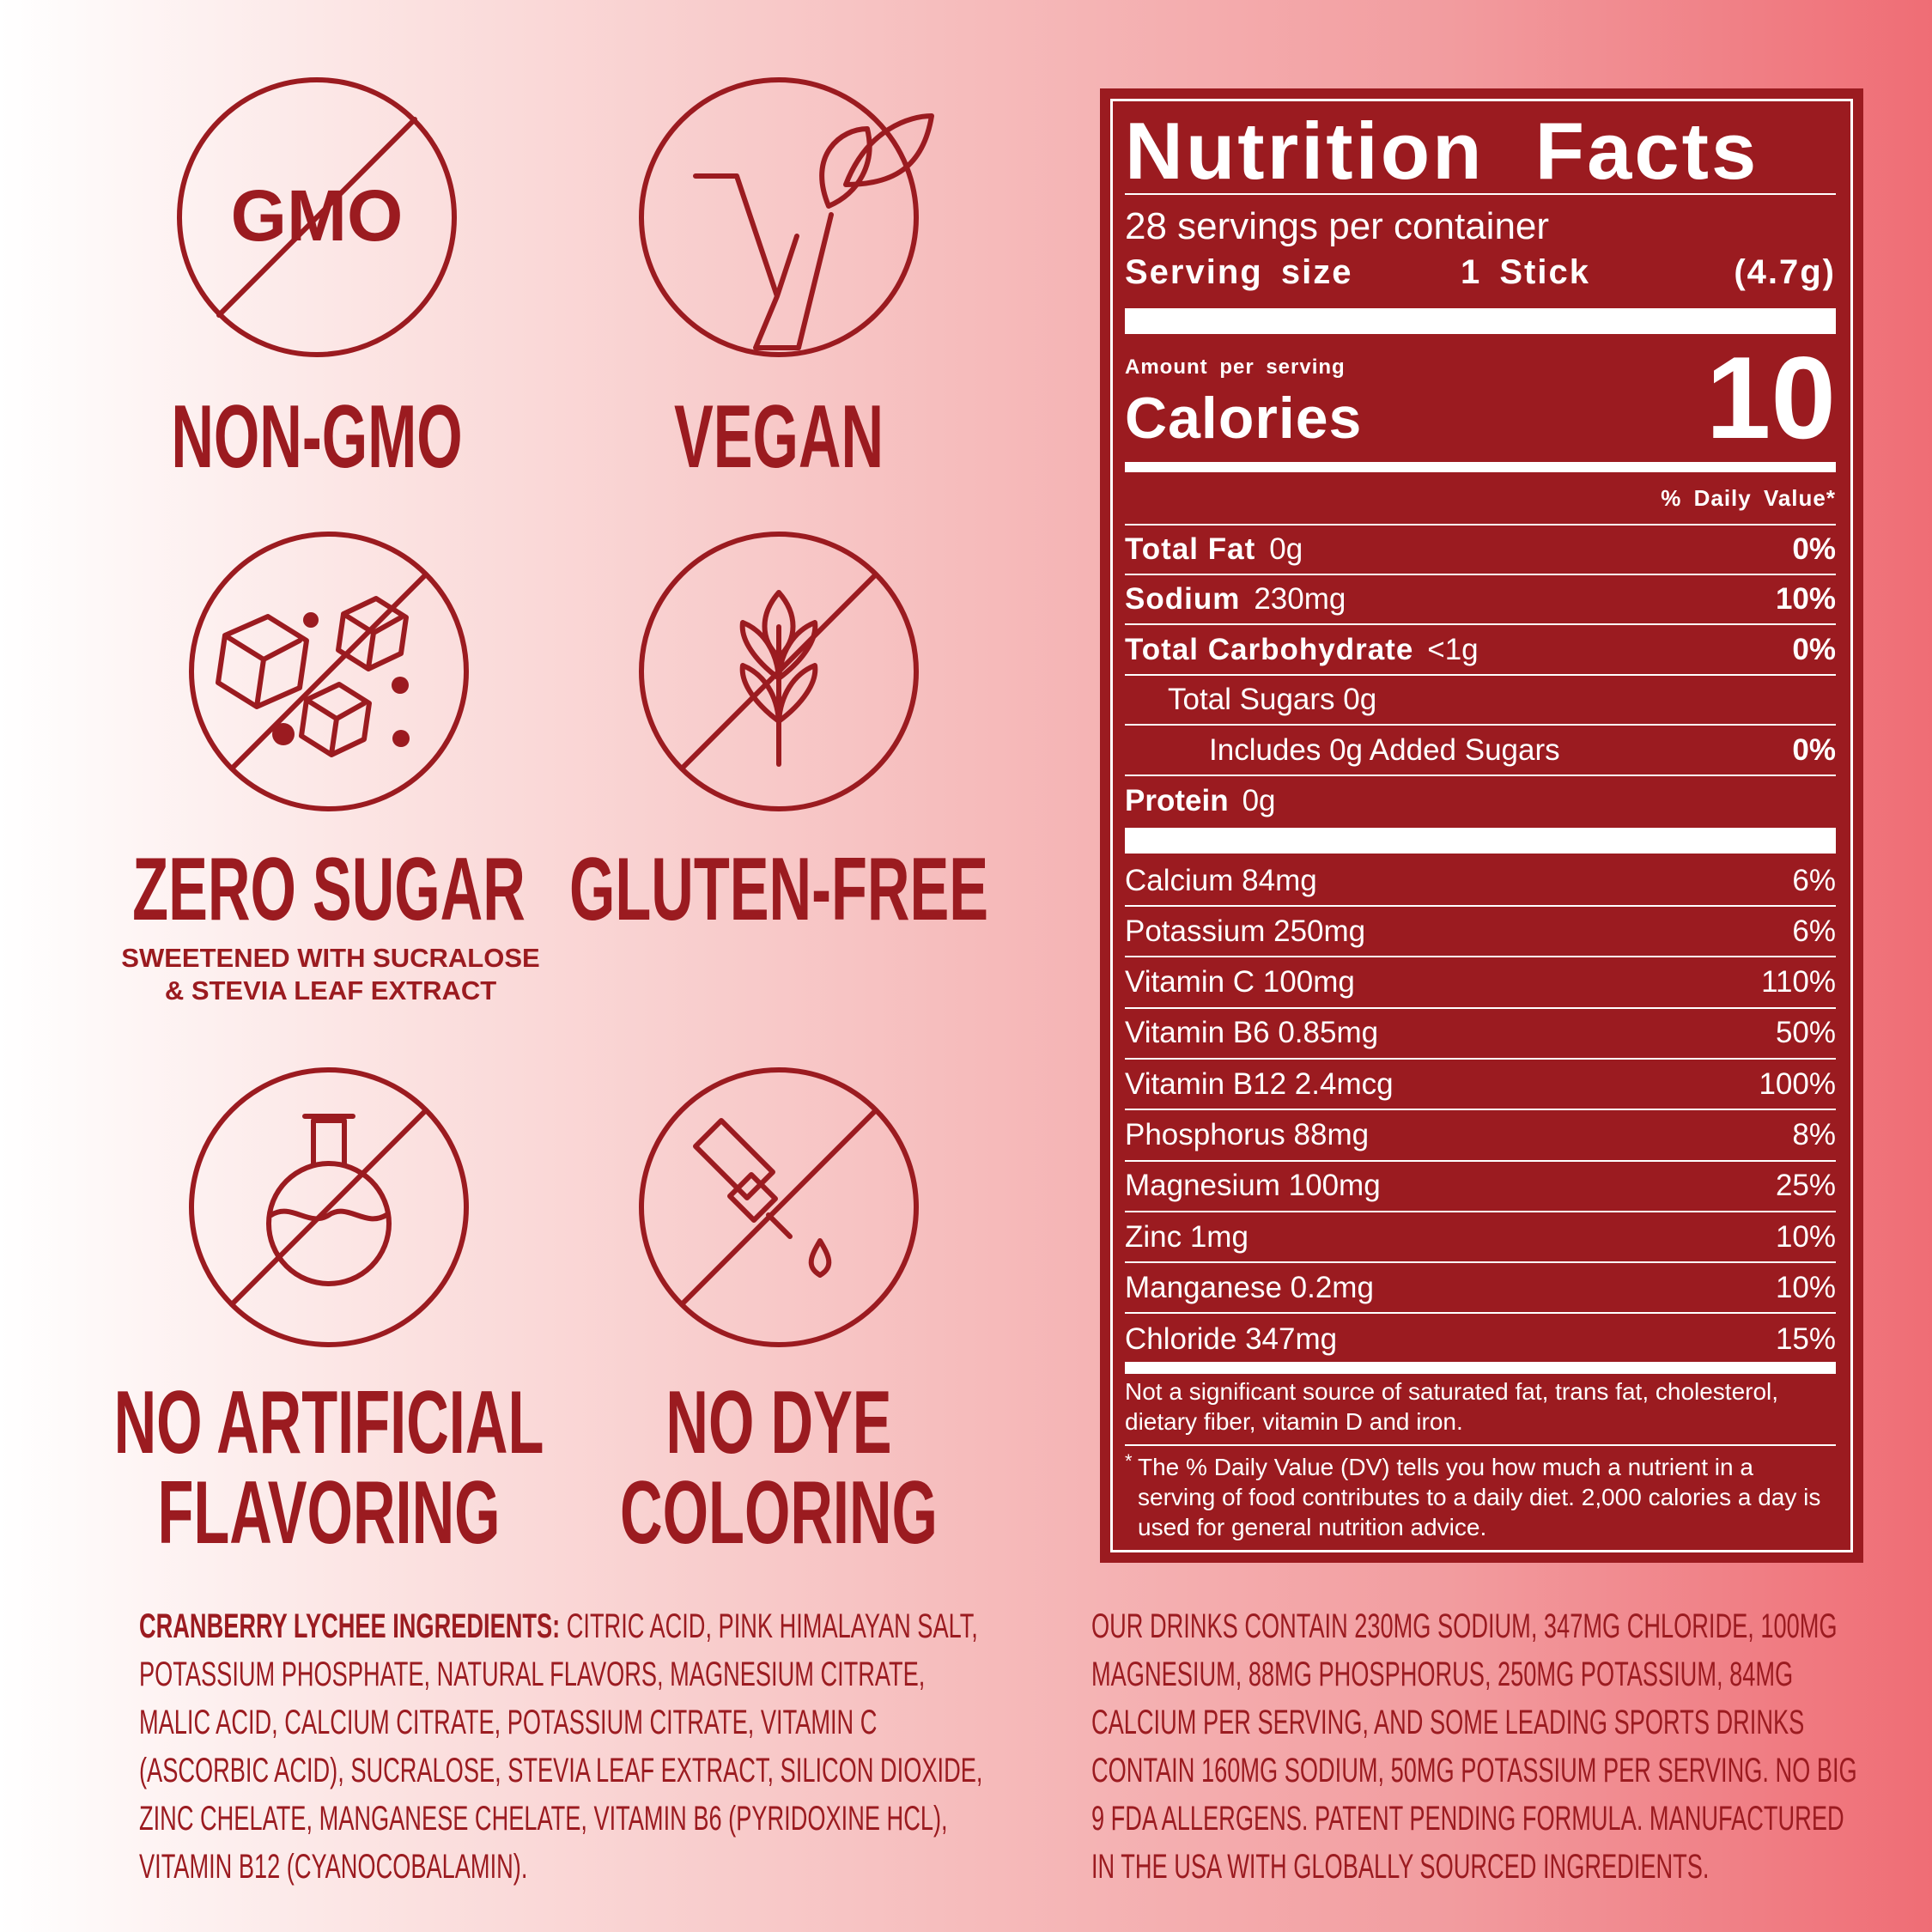 This screenshot has width=1932, height=1932. Describe the element at coordinates (1798, 1083) in the screenshot. I see `vitamin-dv: 100%` at that location.